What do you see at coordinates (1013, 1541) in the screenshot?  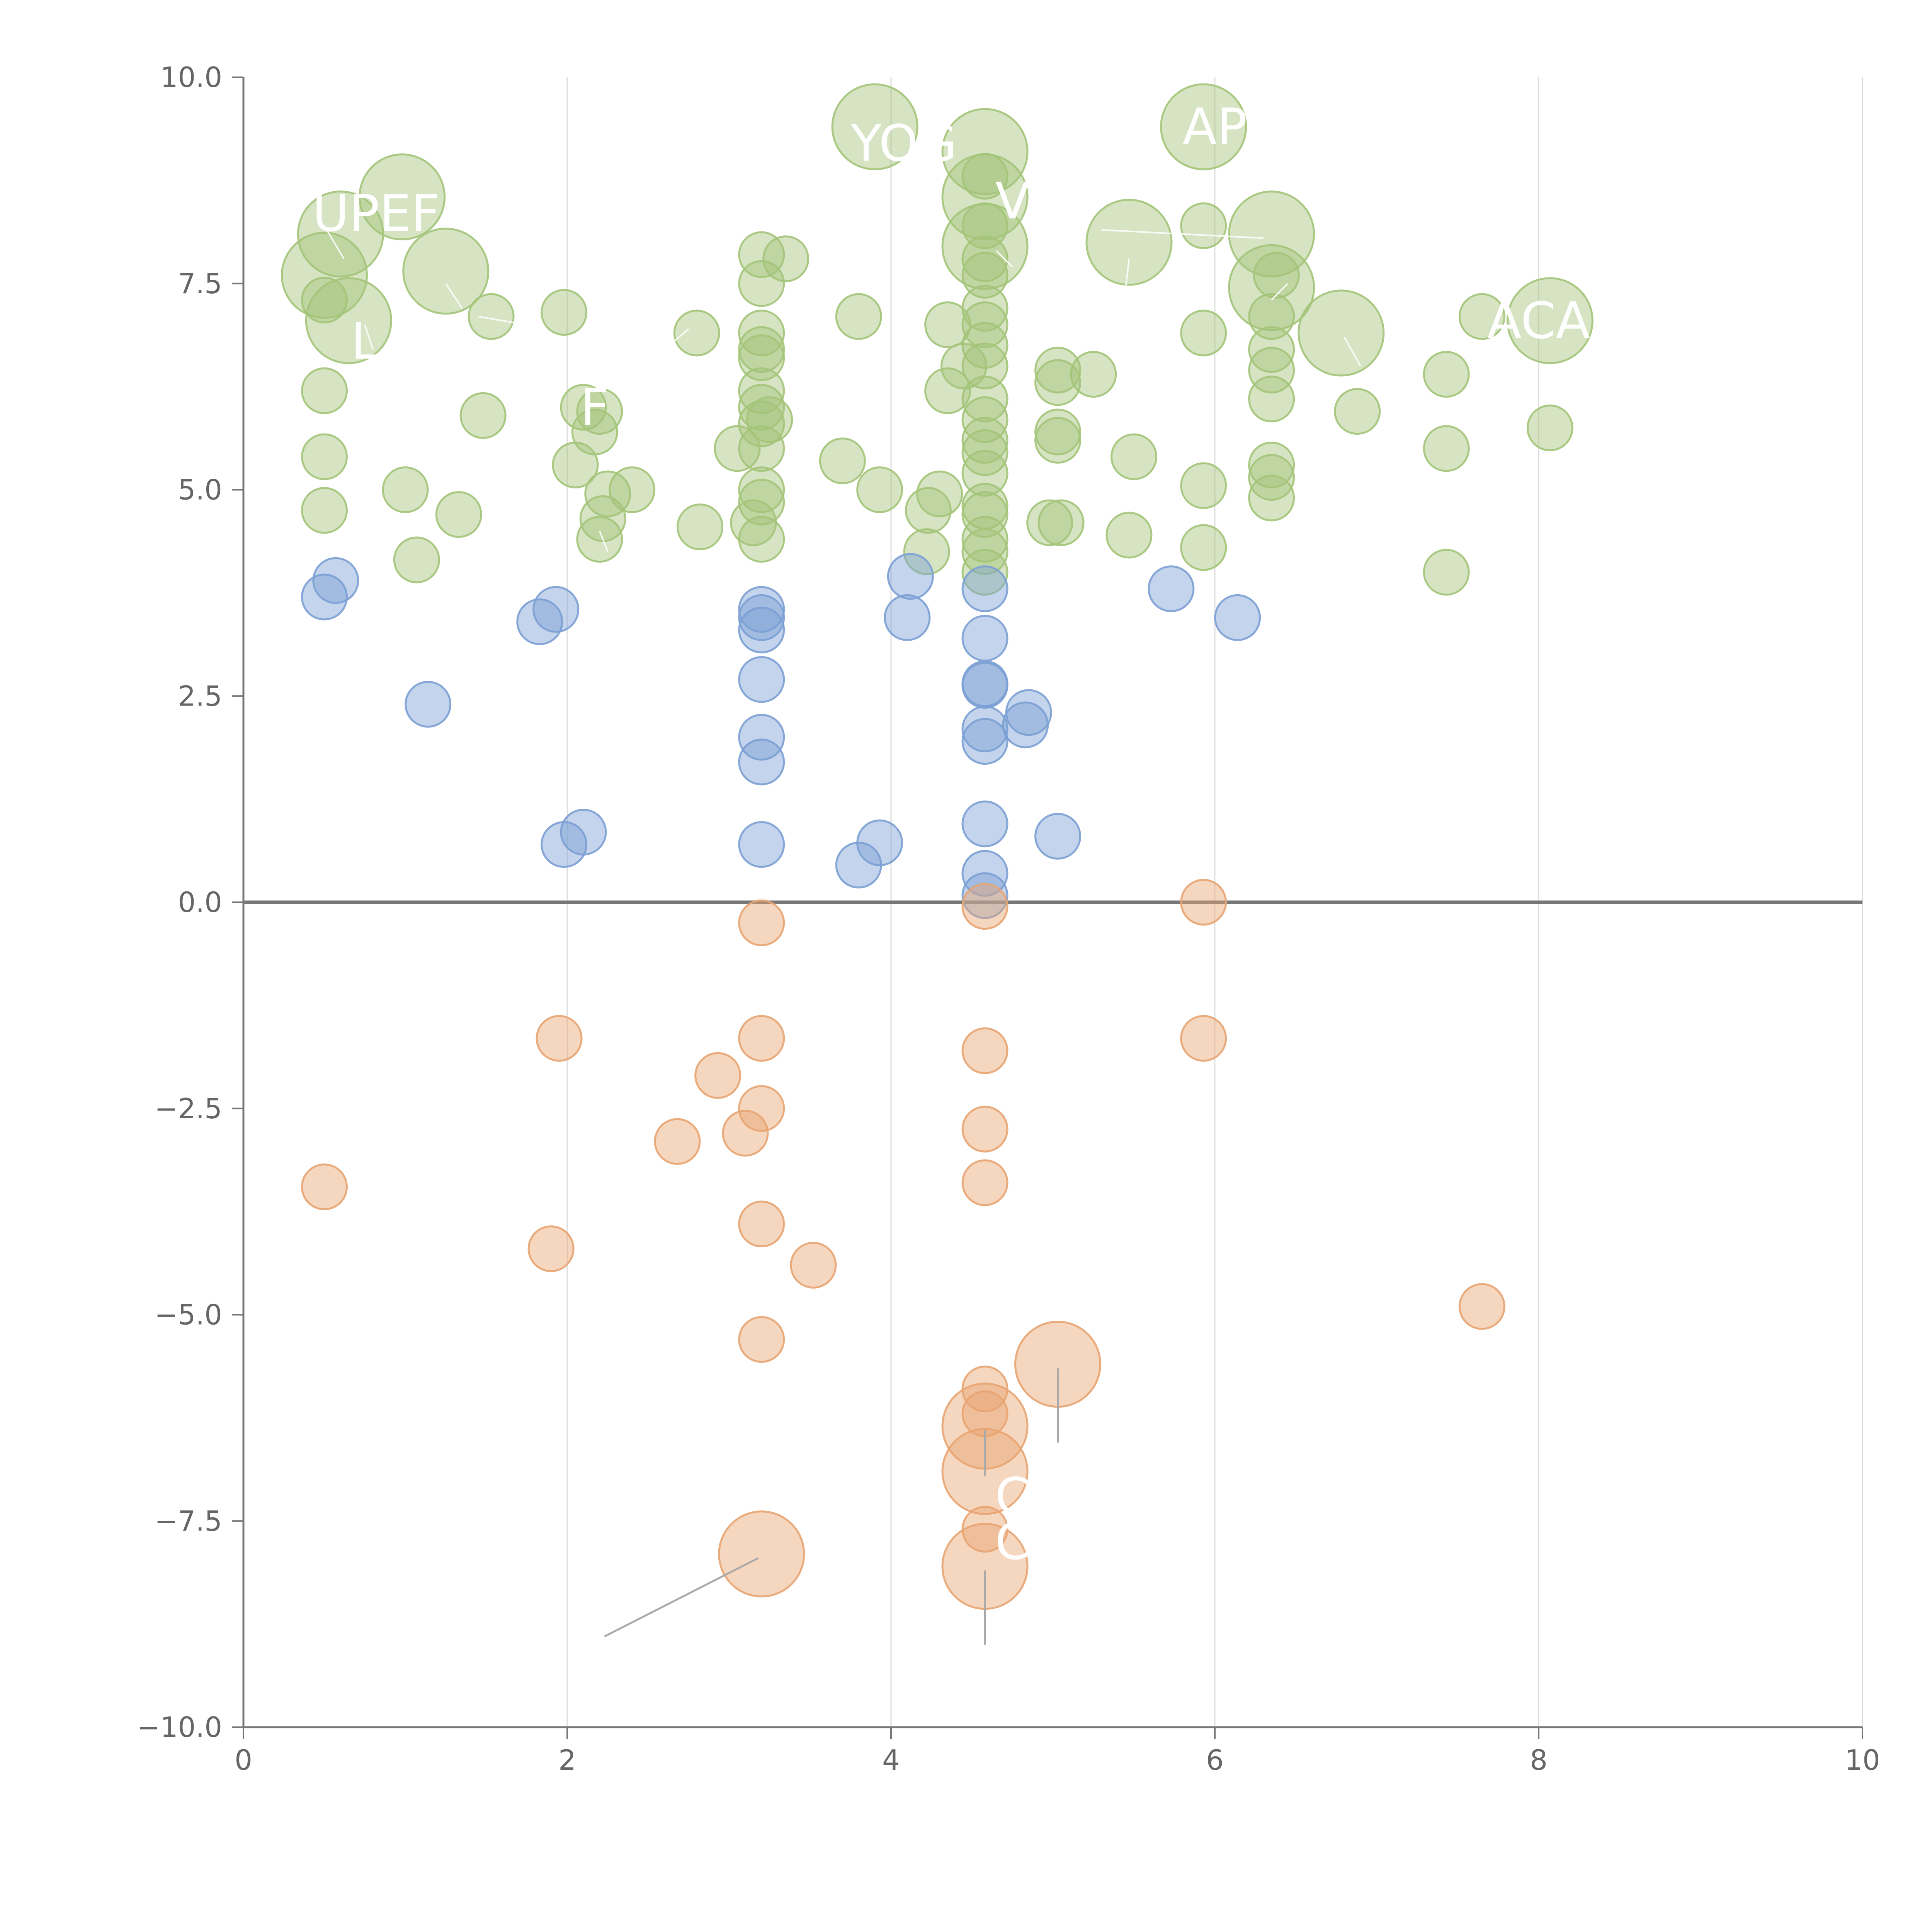 I see `point-label-8: C` at bounding box center [1013, 1541].